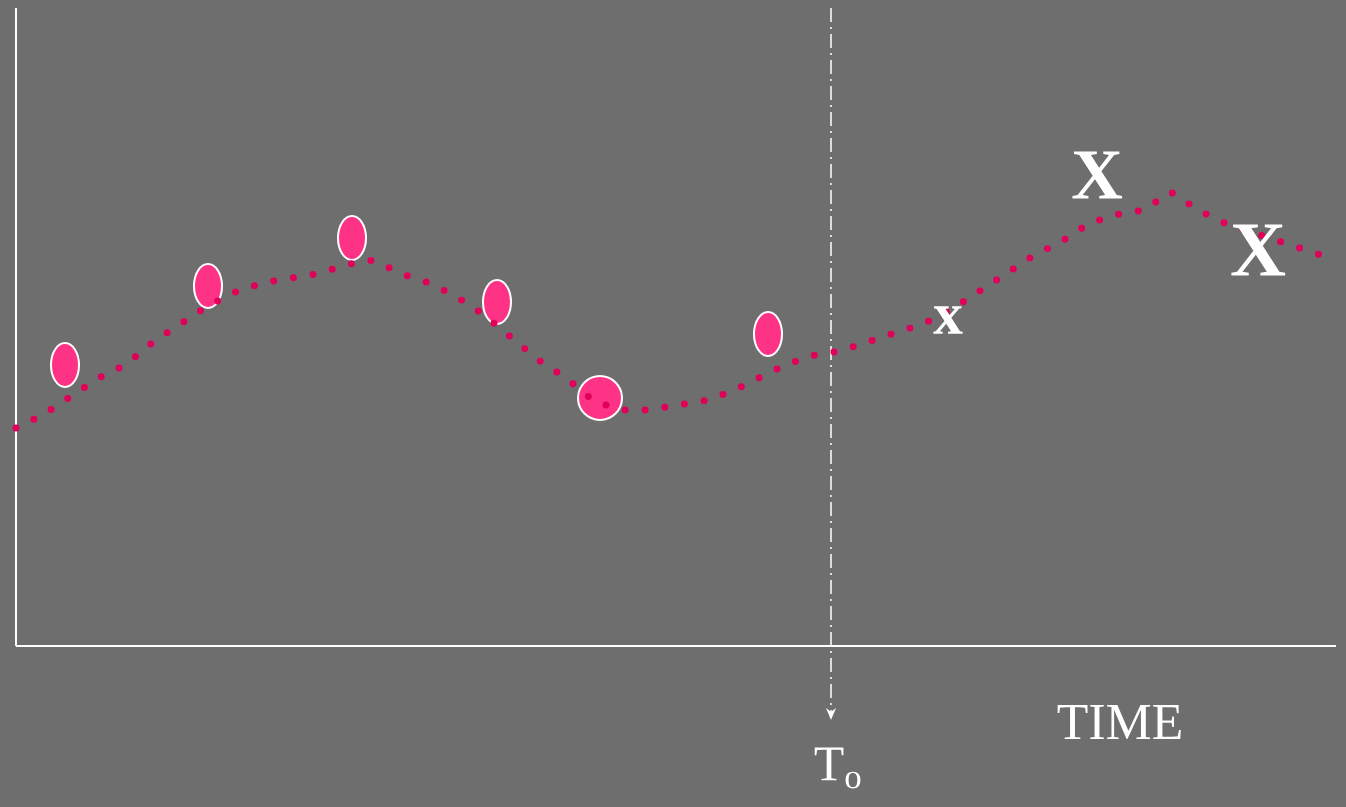  What do you see at coordinates (1119, 722) in the screenshot?
I see `x-axis-title: TIME` at bounding box center [1119, 722].